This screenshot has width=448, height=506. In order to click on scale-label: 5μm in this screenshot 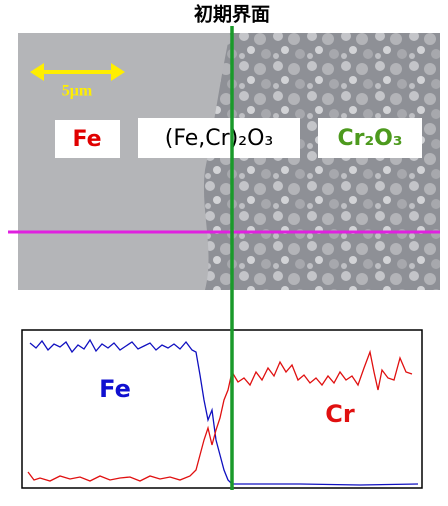, I will do `click(77, 91)`.